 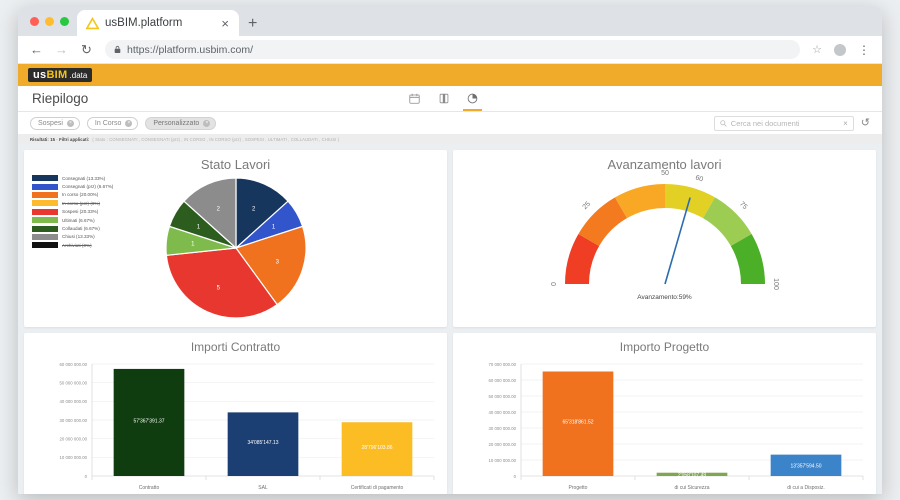 I want to click on results-applied-label: Filtri applicati:, so click(x=74, y=139).